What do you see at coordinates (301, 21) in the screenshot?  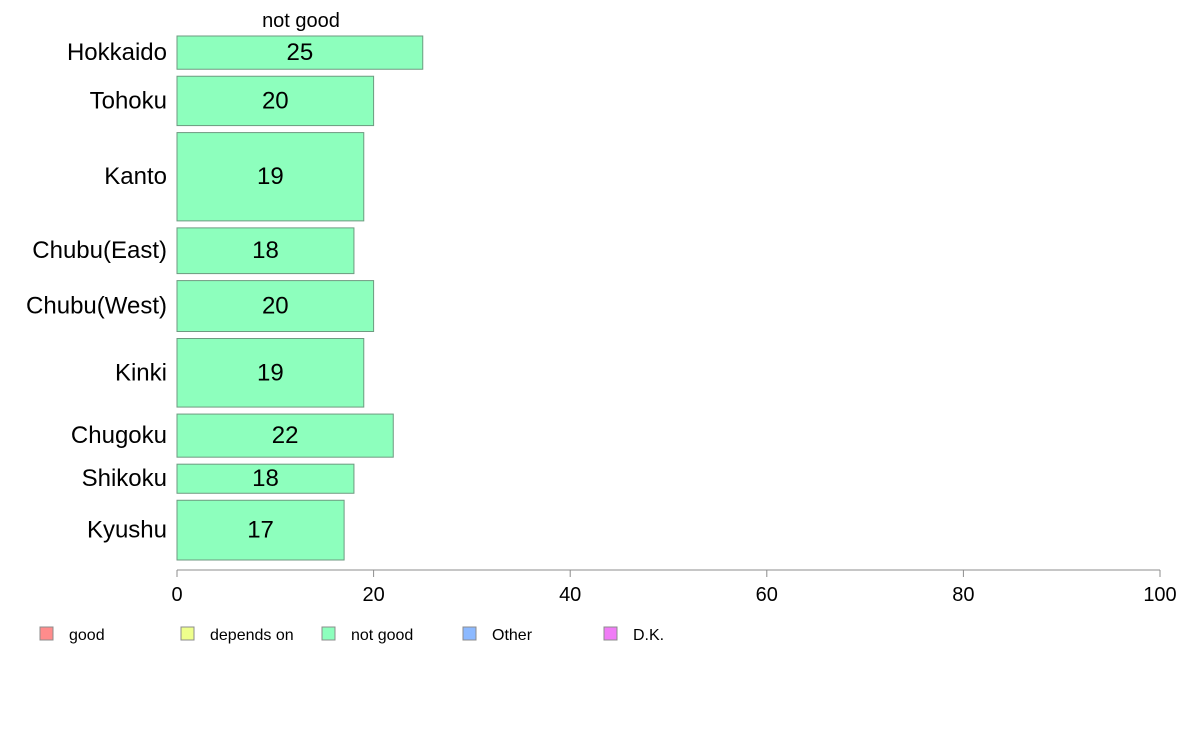 I see `panel-title: not good` at bounding box center [301, 21].